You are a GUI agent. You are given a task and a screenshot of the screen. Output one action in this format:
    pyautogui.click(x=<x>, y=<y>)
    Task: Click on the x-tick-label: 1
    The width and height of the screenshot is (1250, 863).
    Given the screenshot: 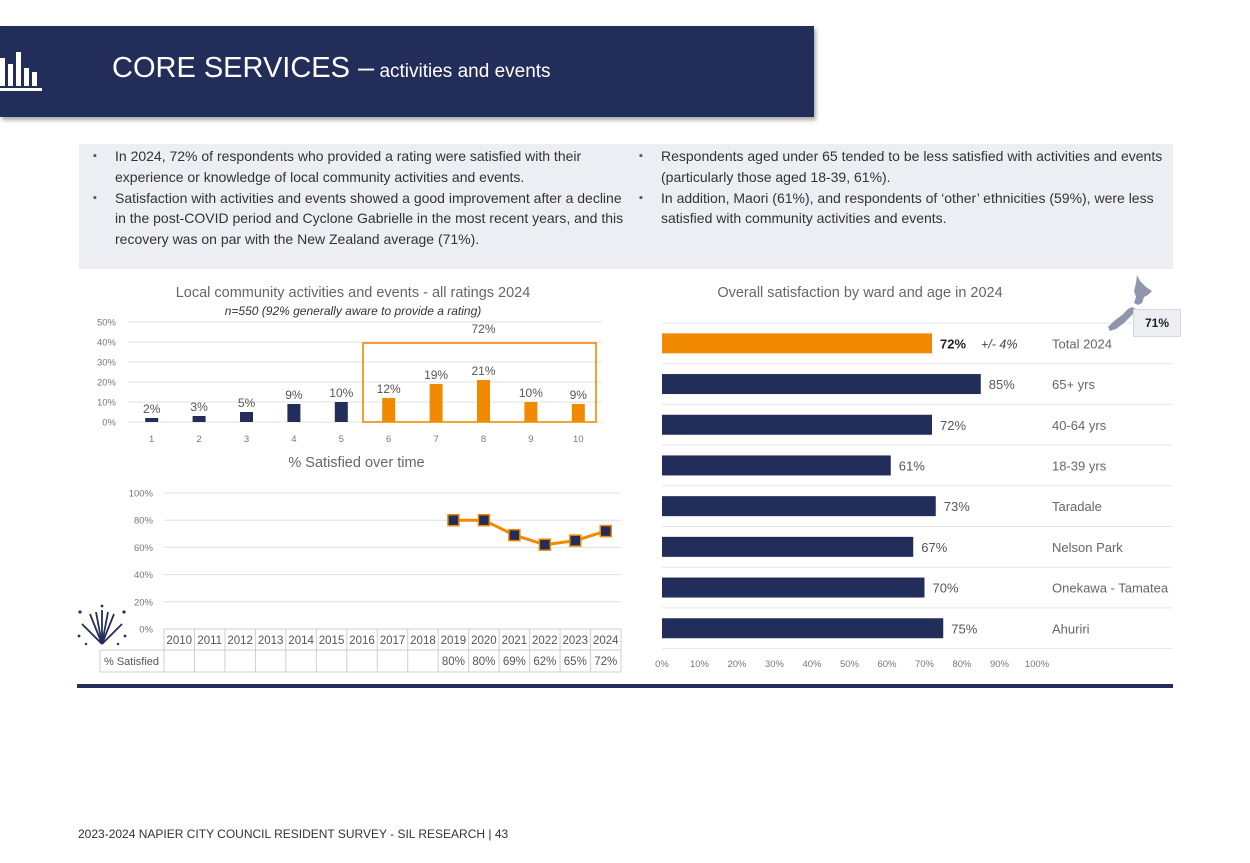 What is the action you would take?
    pyautogui.click(x=151, y=439)
    